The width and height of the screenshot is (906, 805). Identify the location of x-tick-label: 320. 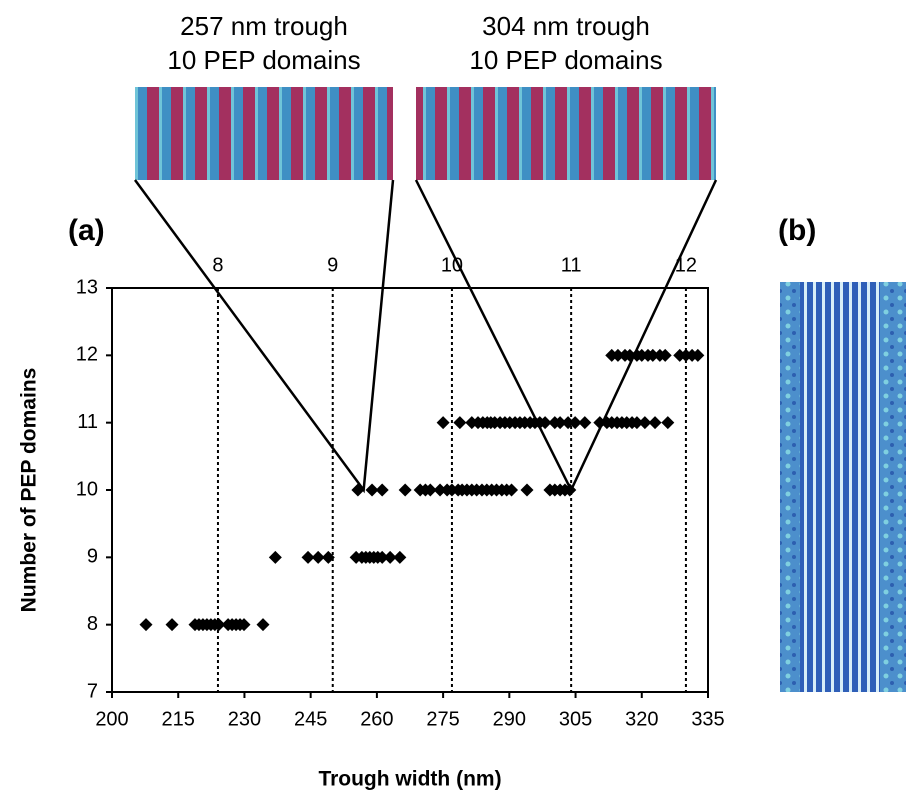
(641, 719).